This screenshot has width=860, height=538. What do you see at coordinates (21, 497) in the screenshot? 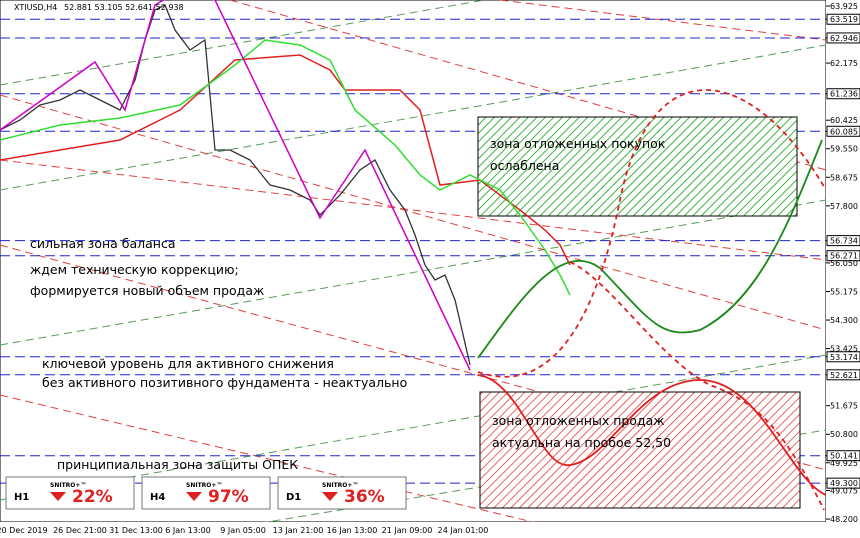
I see `timeframe: H1` at bounding box center [21, 497].